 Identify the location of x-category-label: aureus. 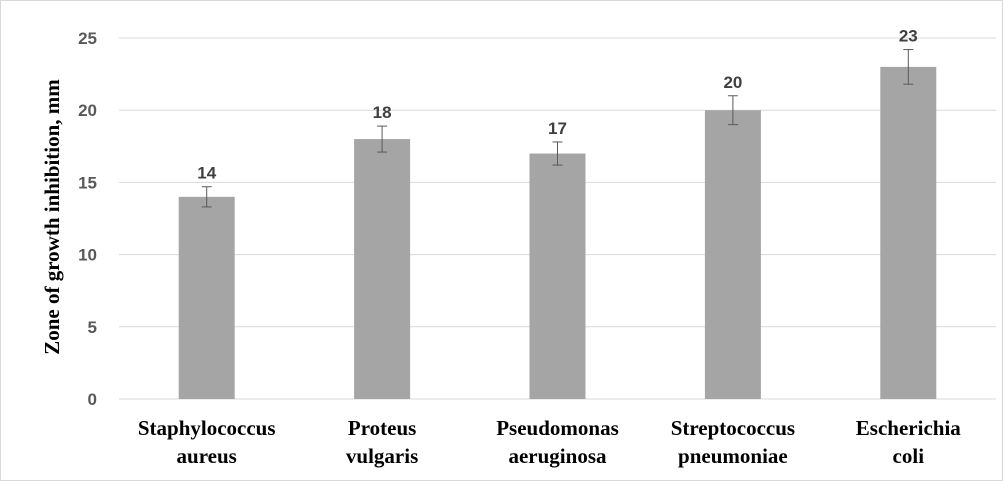
(207, 456).